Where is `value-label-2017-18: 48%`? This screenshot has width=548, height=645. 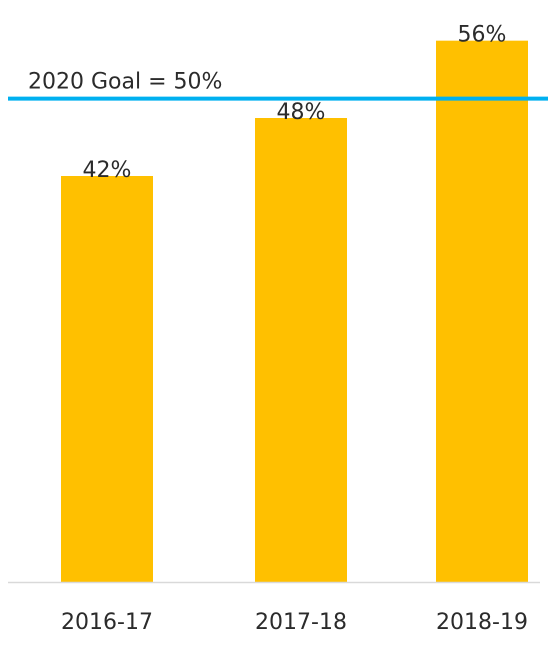
value-label-2017-18: 48% is located at coordinates (301, 112).